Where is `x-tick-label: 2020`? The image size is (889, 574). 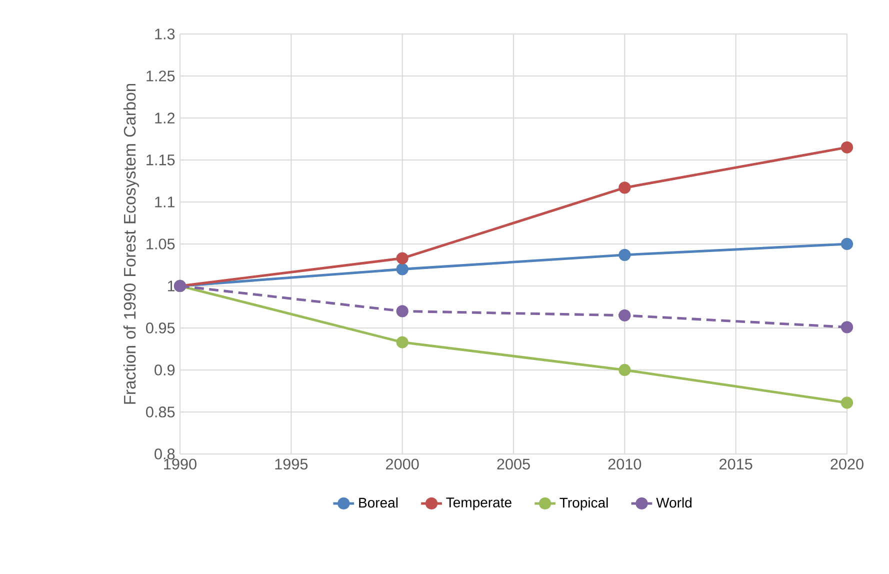 x-tick-label: 2020 is located at coordinates (847, 464).